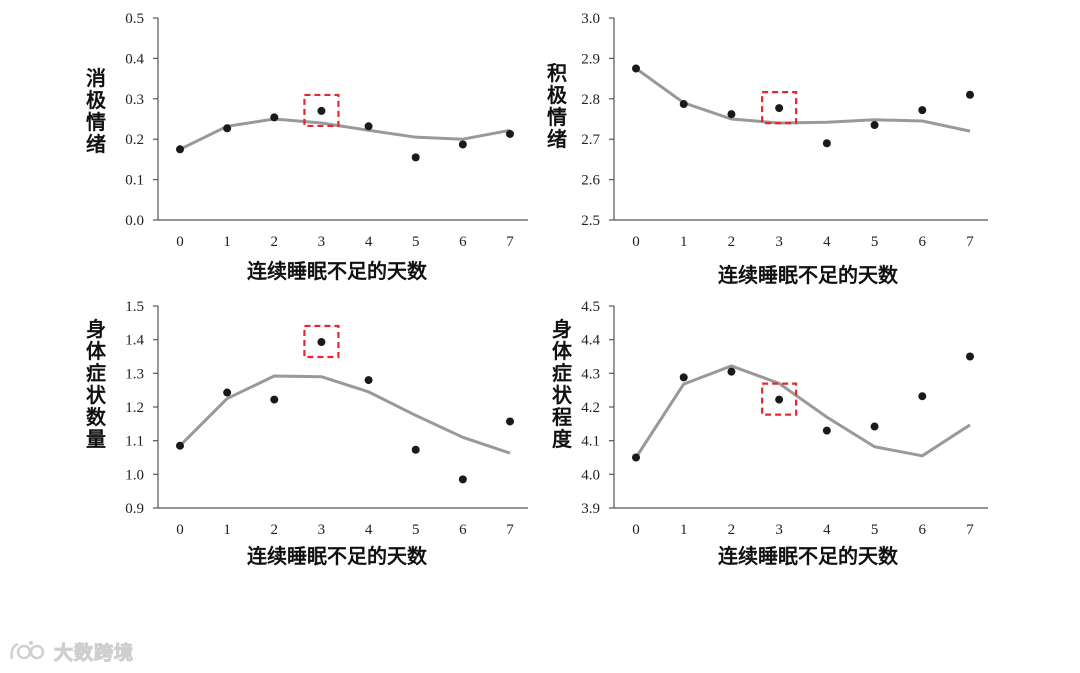 This screenshot has height=673, width=1080. What do you see at coordinates (590, 307) in the screenshot?
I see `y-tick-label: 4.5` at bounding box center [590, 307].